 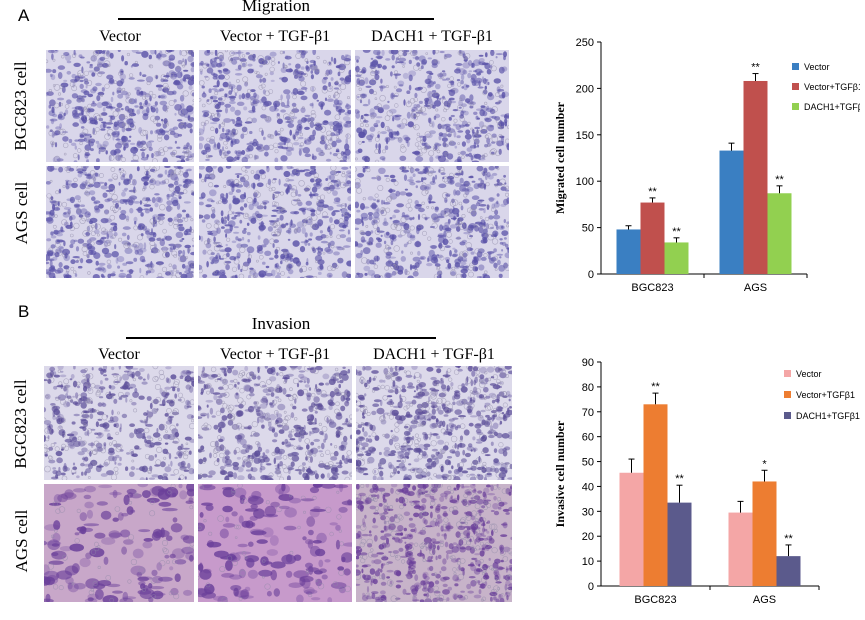 What do you see at coordinates (275, 355) in the screenshot?
I see `panel-b-col-label-vector-tgf: Vector + TGF-β1` at bounding box center [275, 355].